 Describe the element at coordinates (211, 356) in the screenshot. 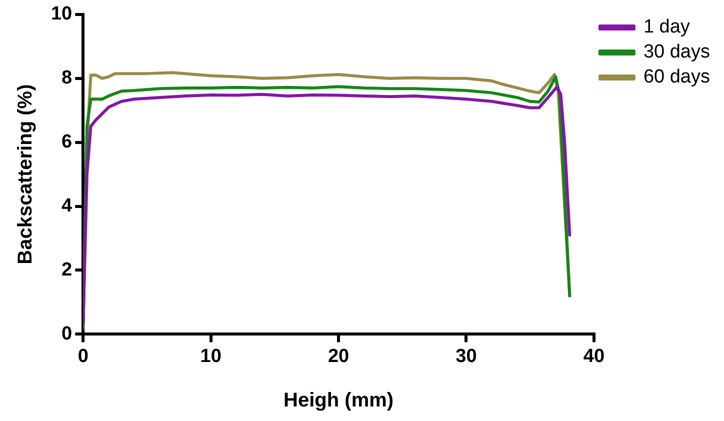

I see `x-tick-label: 10` at that location.